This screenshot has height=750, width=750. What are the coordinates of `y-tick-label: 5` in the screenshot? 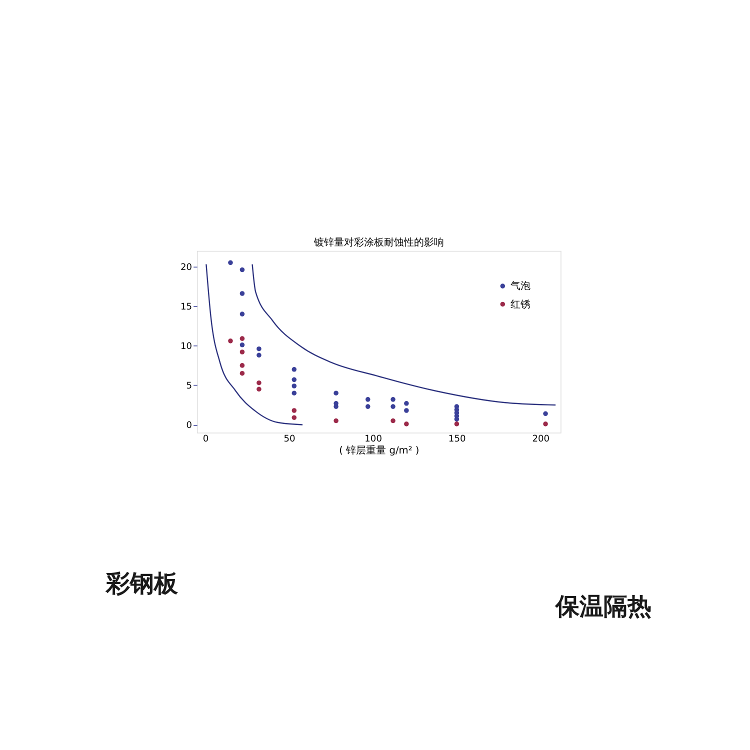 It's located at (189, 387).